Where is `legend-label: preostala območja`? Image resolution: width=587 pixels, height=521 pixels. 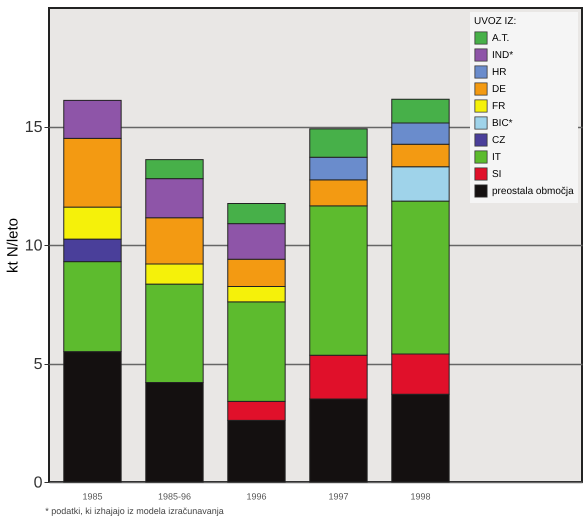
legend-label: preostala območja is located at coordinates (533, 191).